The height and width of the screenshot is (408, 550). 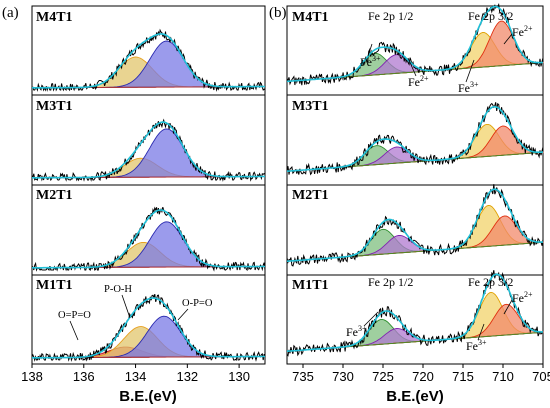 I want to click on x-tick-label: 134, so click(x=136, y=376).